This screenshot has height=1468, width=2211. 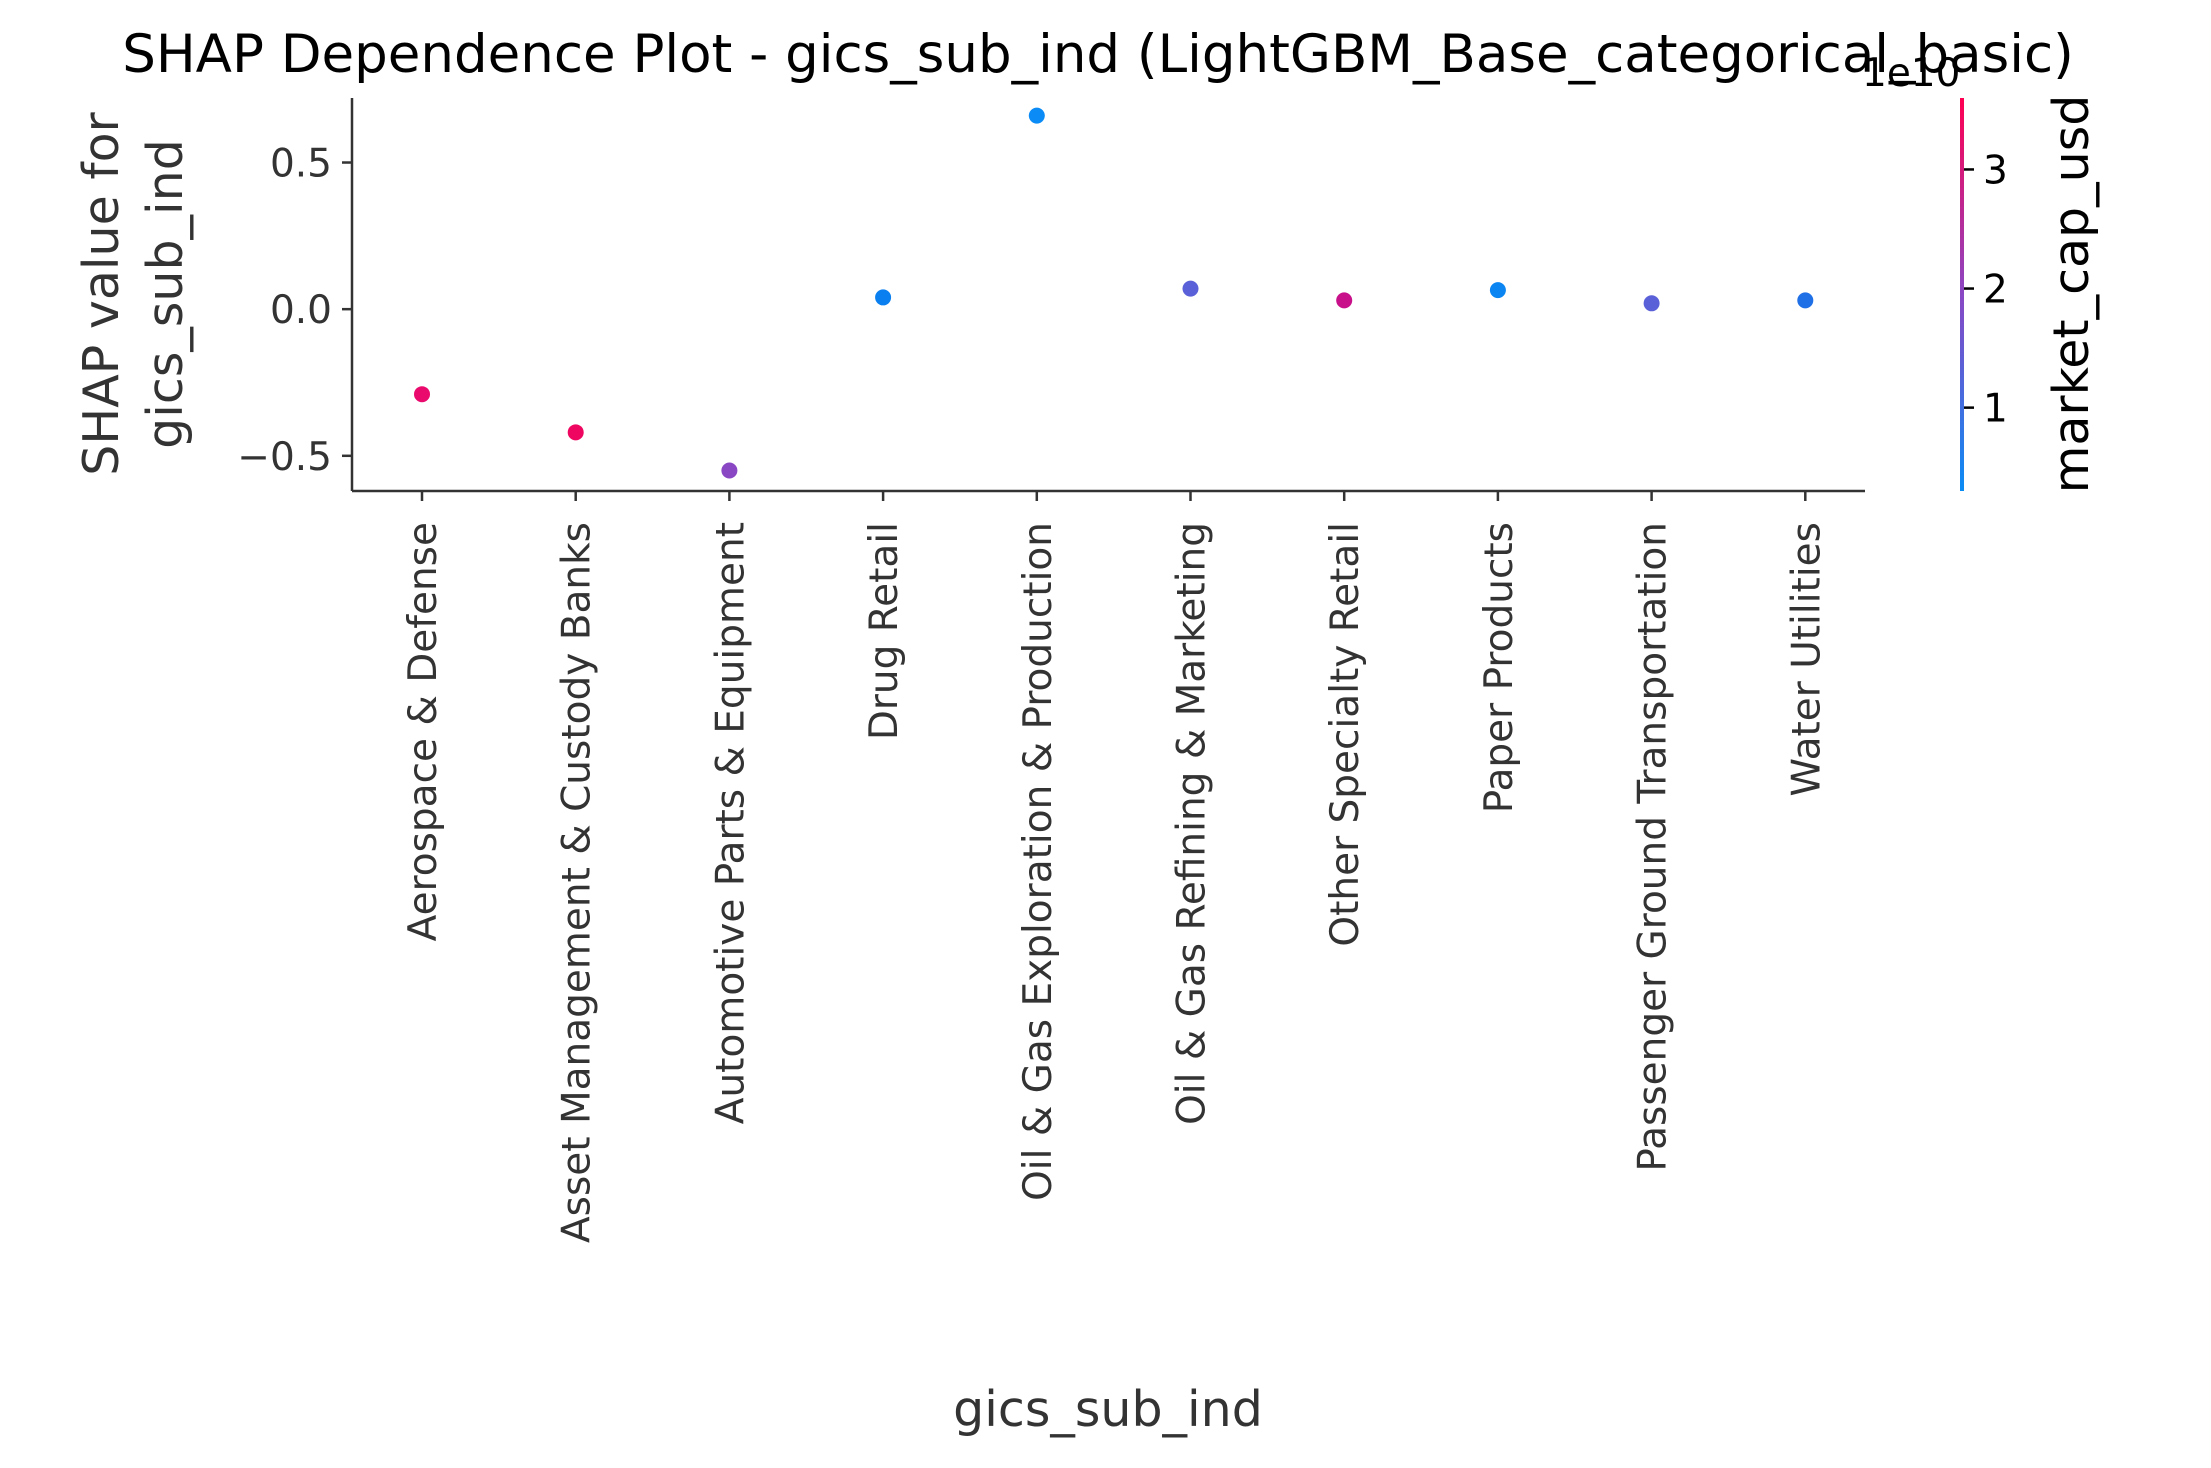 I want to click on y-axis-label-line: SHAP value for, so click(x=101, y=293).